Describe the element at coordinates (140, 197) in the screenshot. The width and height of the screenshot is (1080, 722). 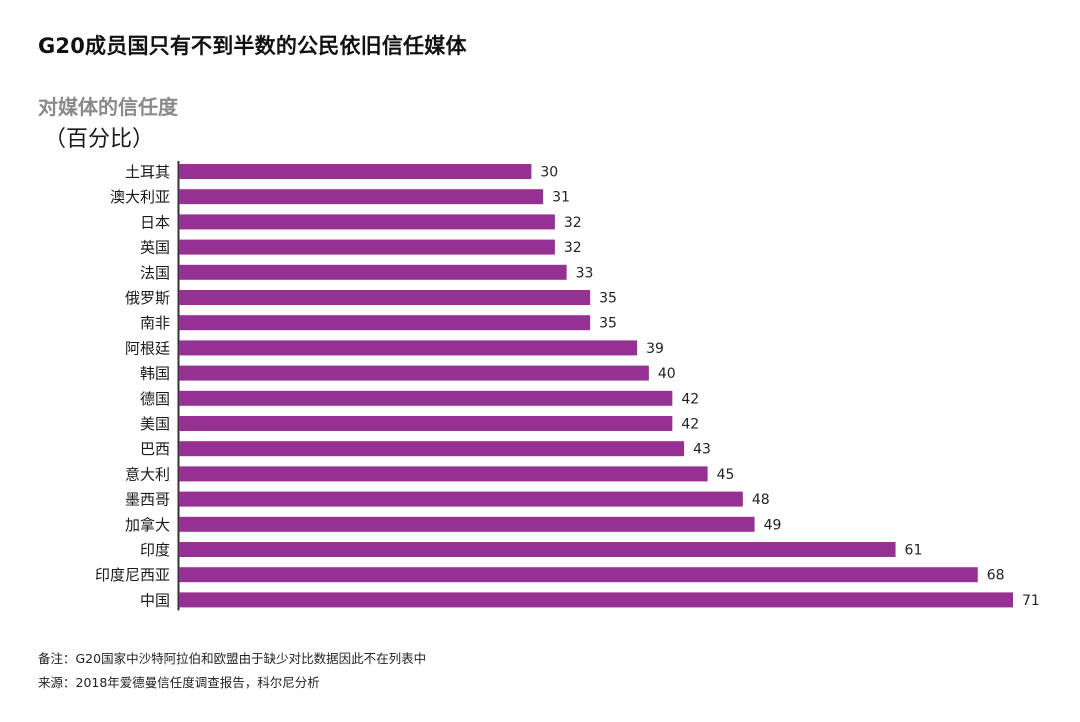
I see `category-label: 澳大利亚` at that location.